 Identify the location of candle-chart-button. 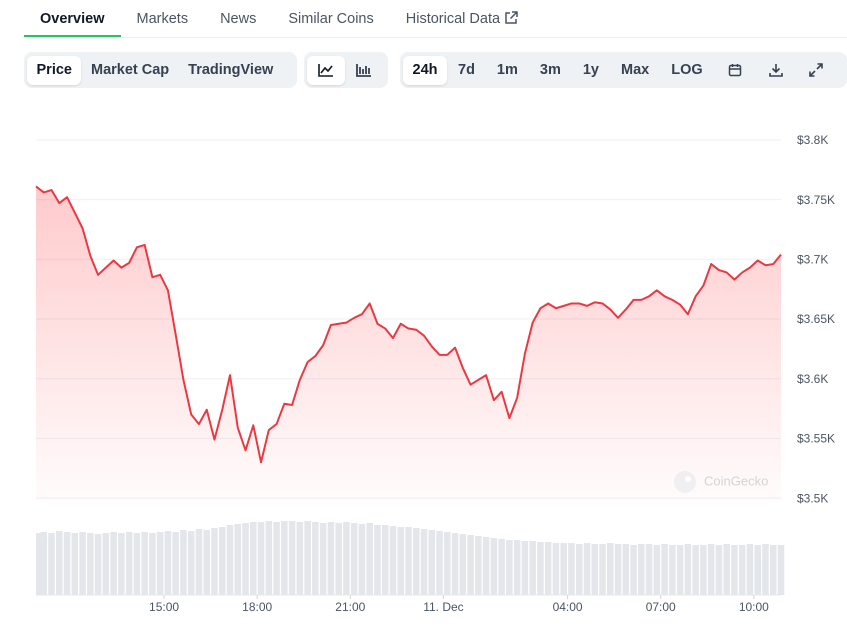
(364, 70).